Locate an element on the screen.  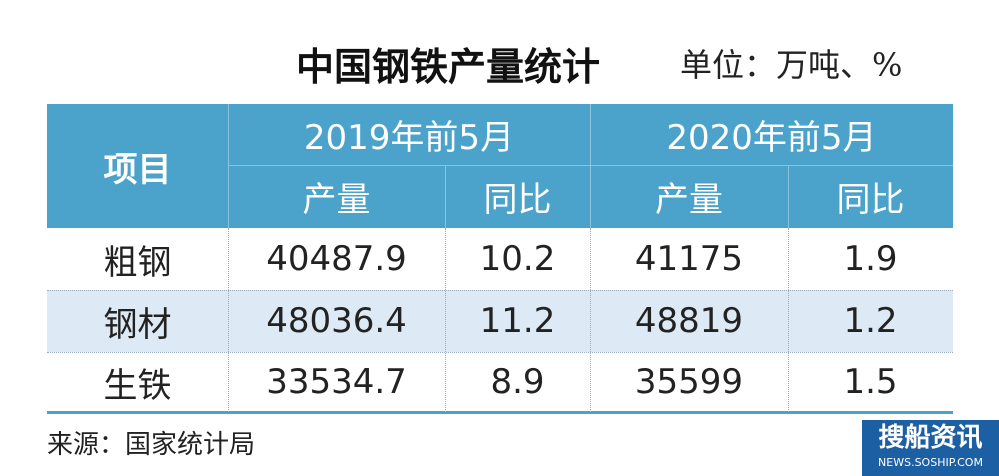
group-header: 2020年前5月 is located at coordinates (771, 138).